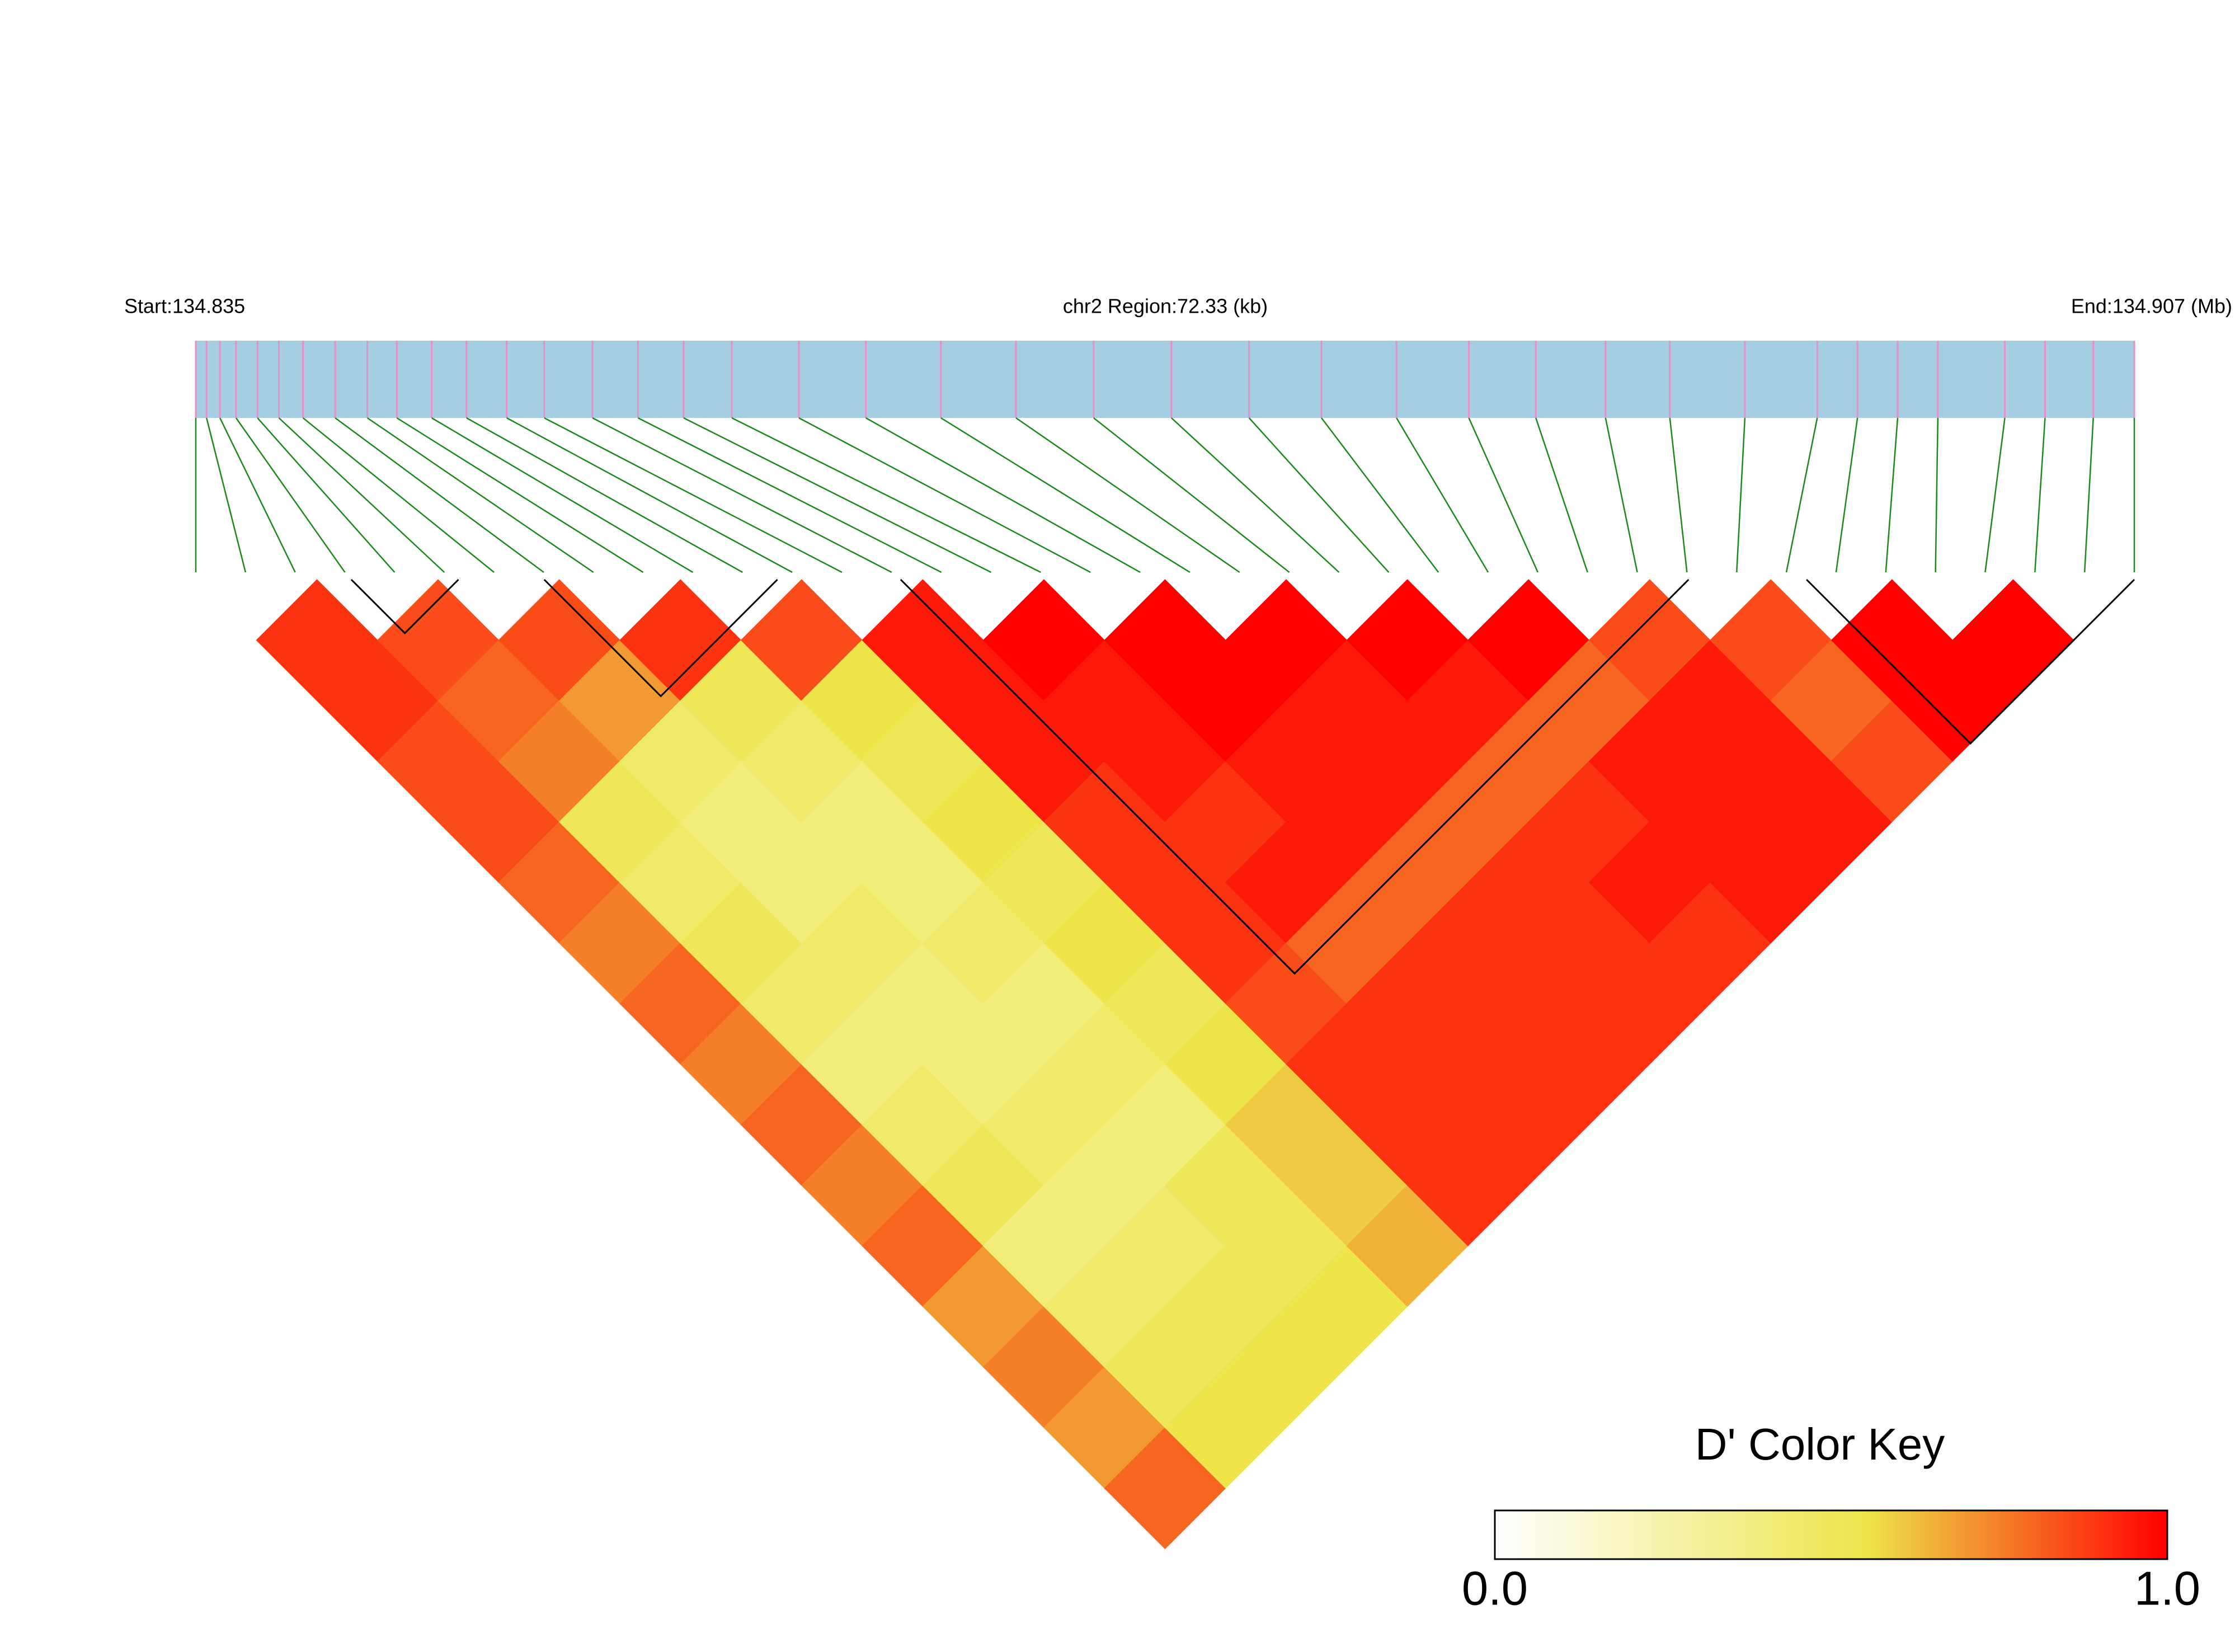 The image size is (2235, 1652). What do you see at coordinates (2151, 306) in the screenshot?
I see `end-label: End:134.907 (Mb)` at bounding box center [2151, 306].